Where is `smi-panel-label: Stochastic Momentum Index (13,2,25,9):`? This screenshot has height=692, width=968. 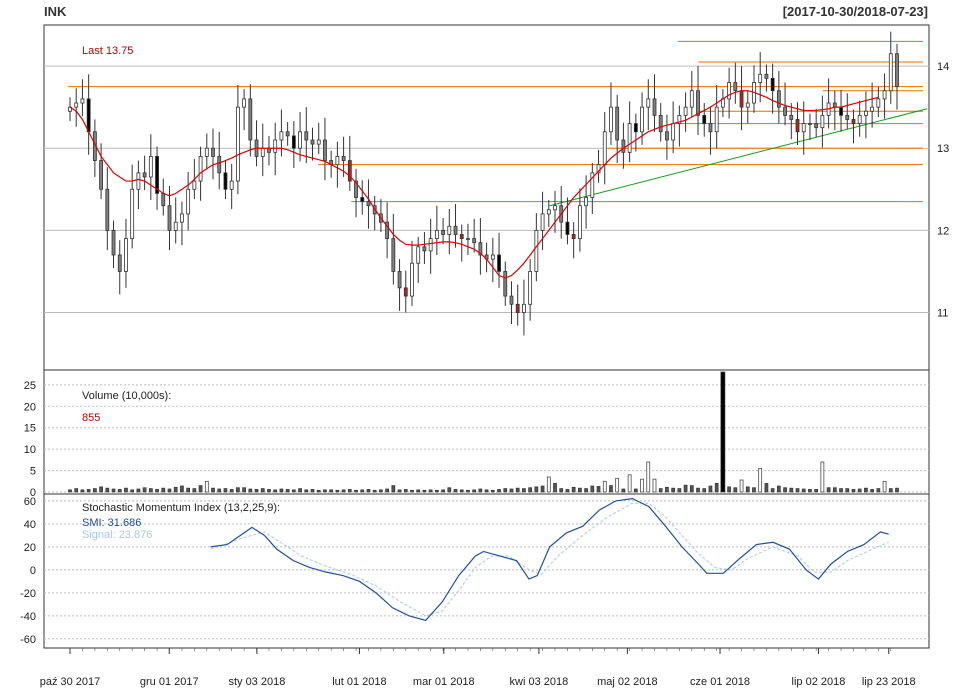
smi-panel-label: Stochastic Momentum Index (13,2,25,9): is located at coordinates (181, 508).